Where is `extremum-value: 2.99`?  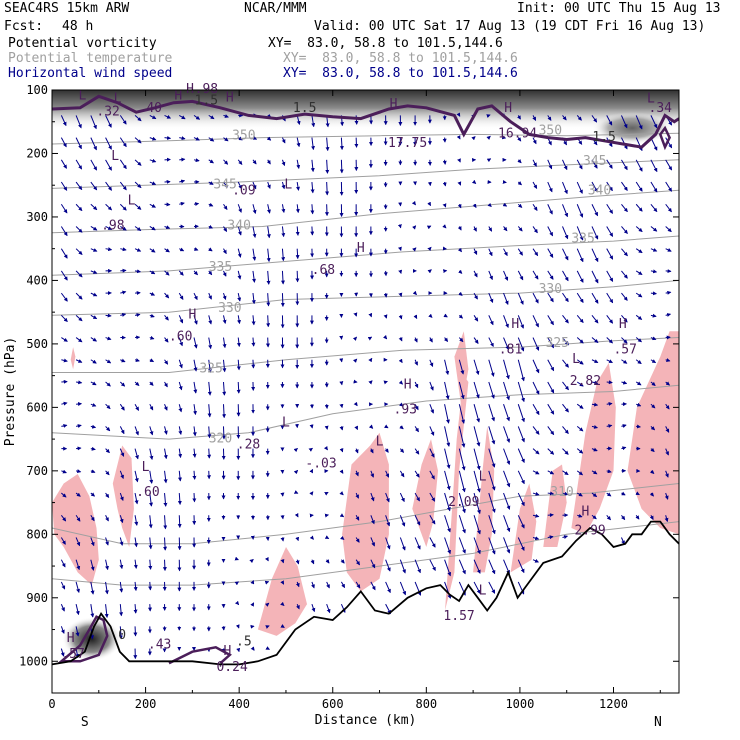
extremum-value: 2.99 is located at coordinates (589, 530).